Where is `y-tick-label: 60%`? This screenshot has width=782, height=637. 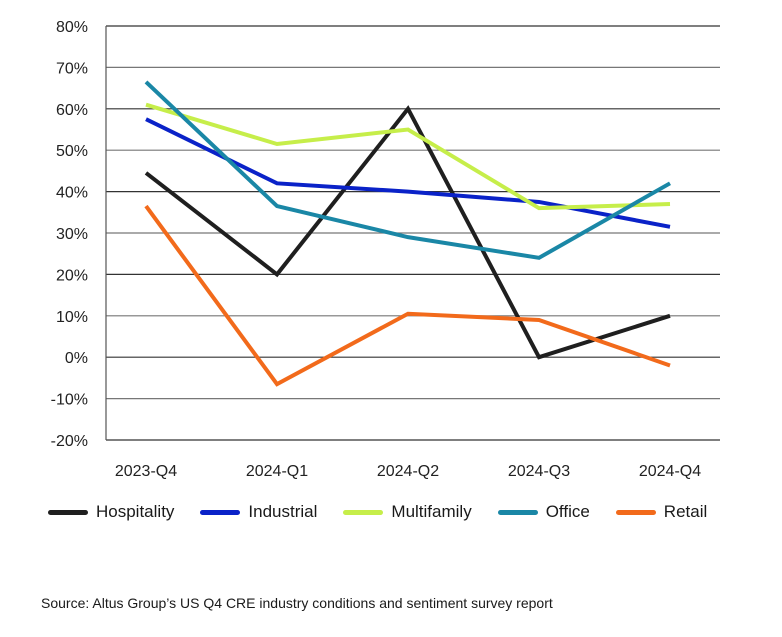
y-tick-label: 60% is located at coordinates (72, 110).